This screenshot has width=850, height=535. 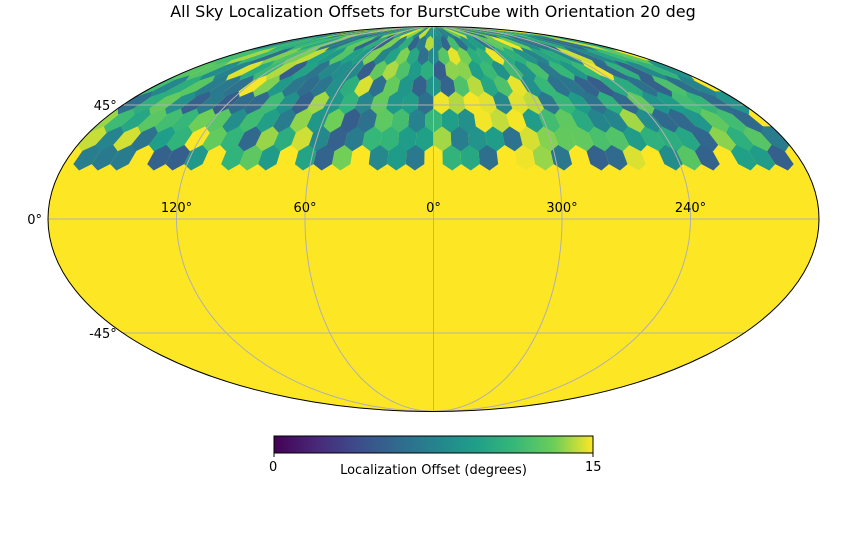 I want to click on colorbar-tick-label-max: 15, so click(x=593, y=467).